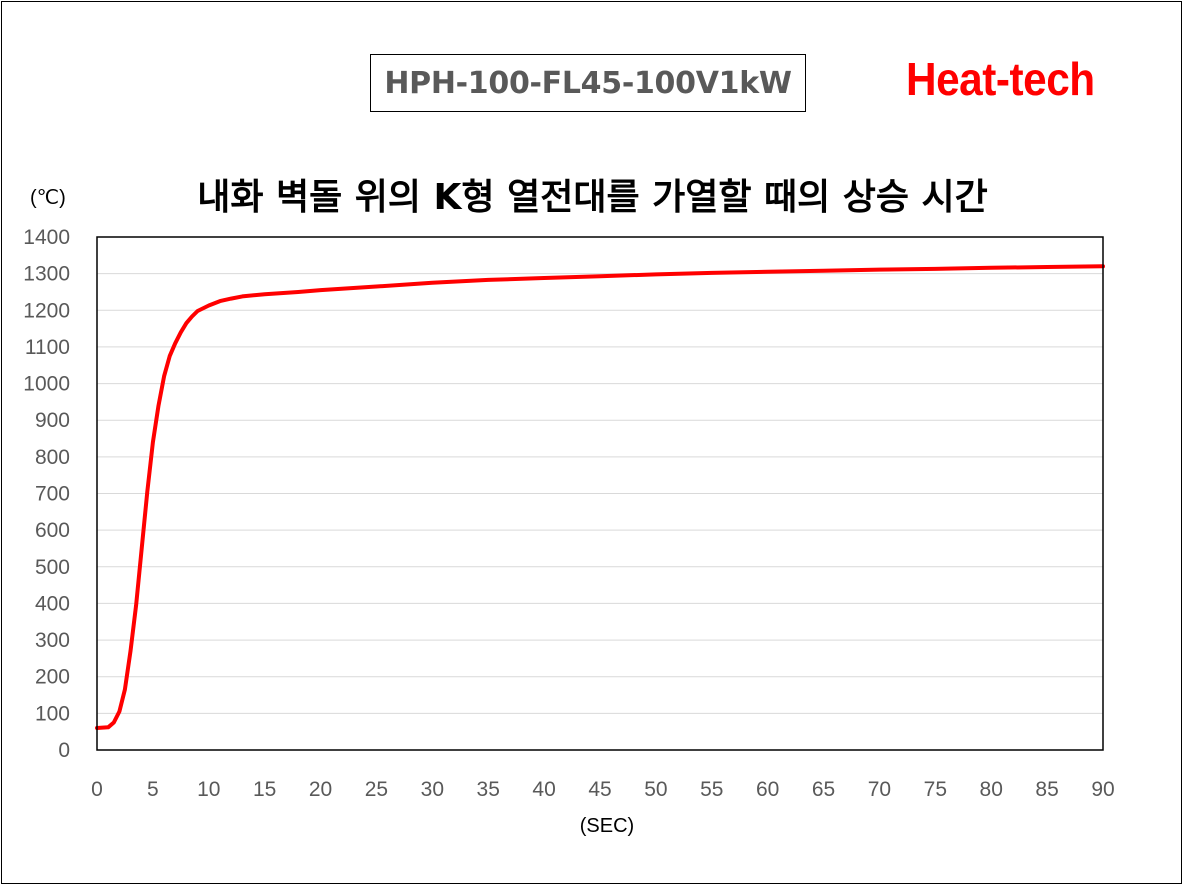  Describe the element at coordinates (320, 789) in the screenshot. I see `x-tick-label: 20` at that location.